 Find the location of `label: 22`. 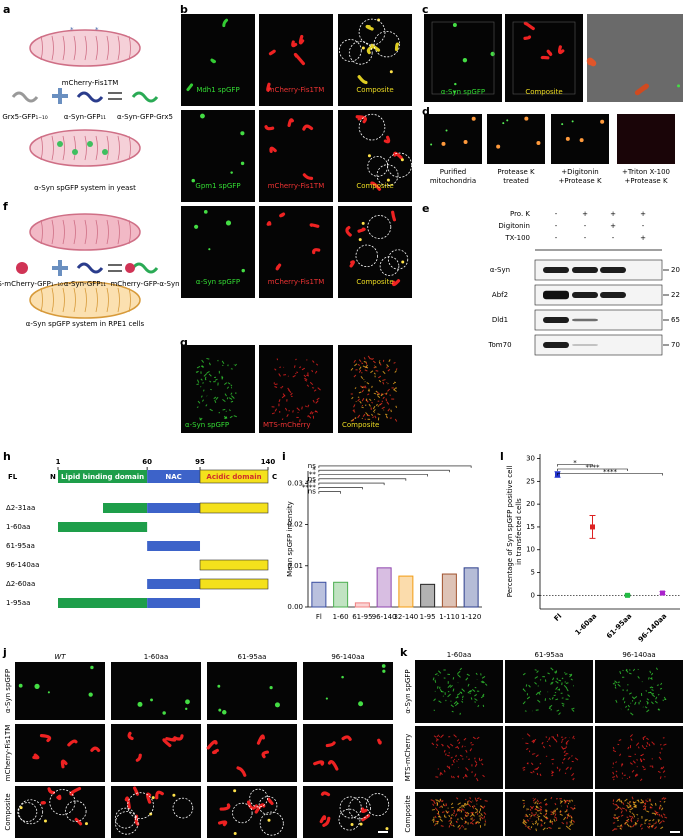

label: 22 is located at coordinates (675, 295).